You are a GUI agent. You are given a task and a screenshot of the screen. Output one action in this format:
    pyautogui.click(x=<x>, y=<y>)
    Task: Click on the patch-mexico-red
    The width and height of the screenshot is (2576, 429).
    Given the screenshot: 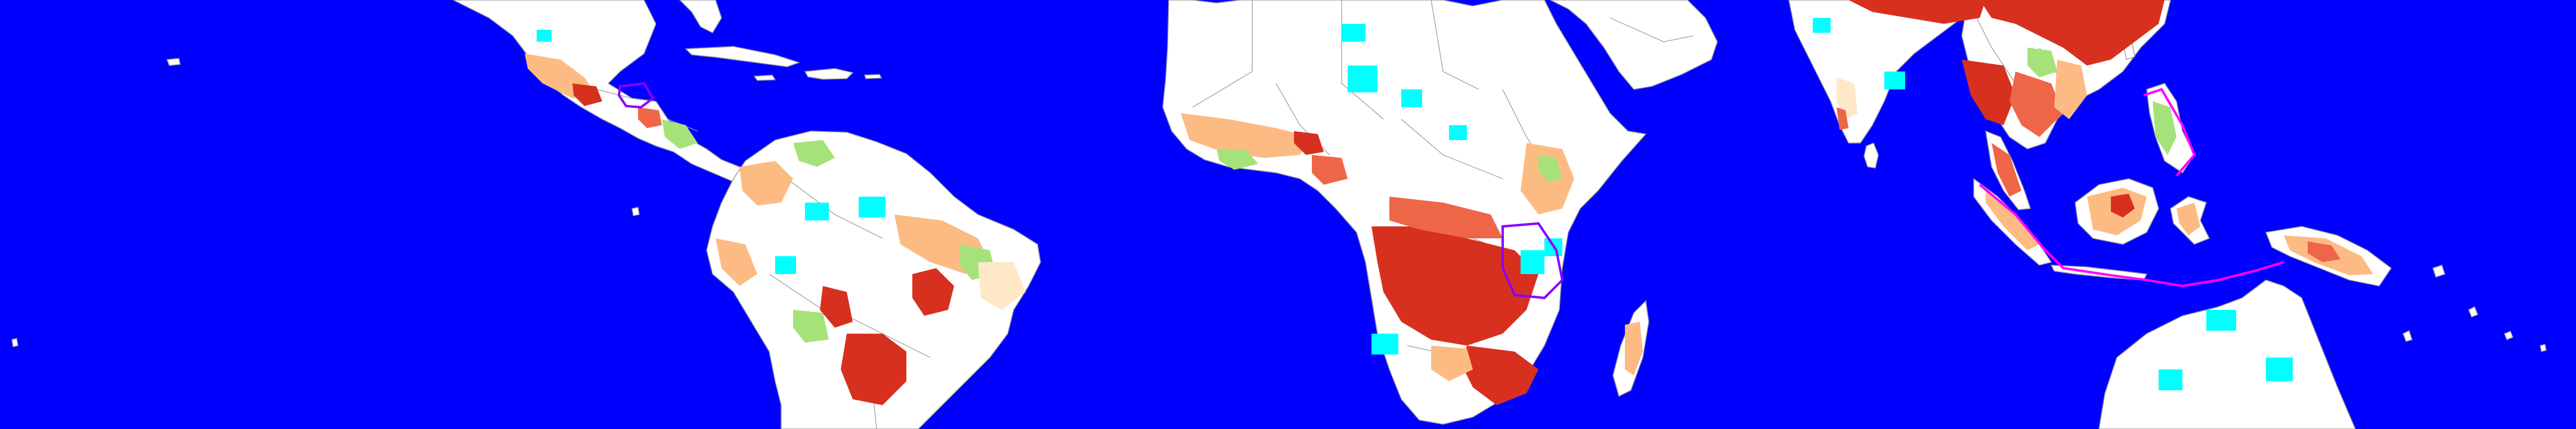 What is the action you would take?
    pyautogui.click(x=587, y=94)
    